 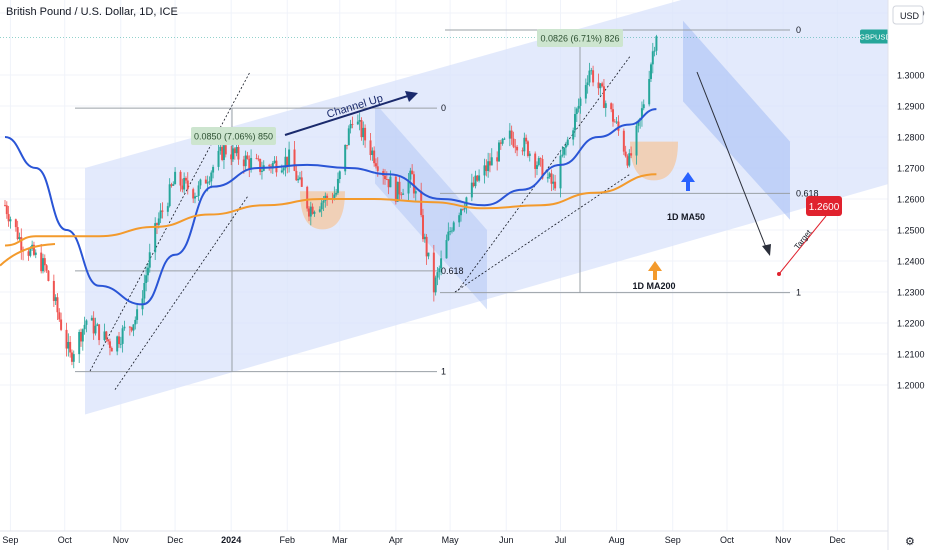 What do you see at coordinates (10, 540) in the screenshot?
I see `x-tick-label: Sep` at bounding box center [10, 540].